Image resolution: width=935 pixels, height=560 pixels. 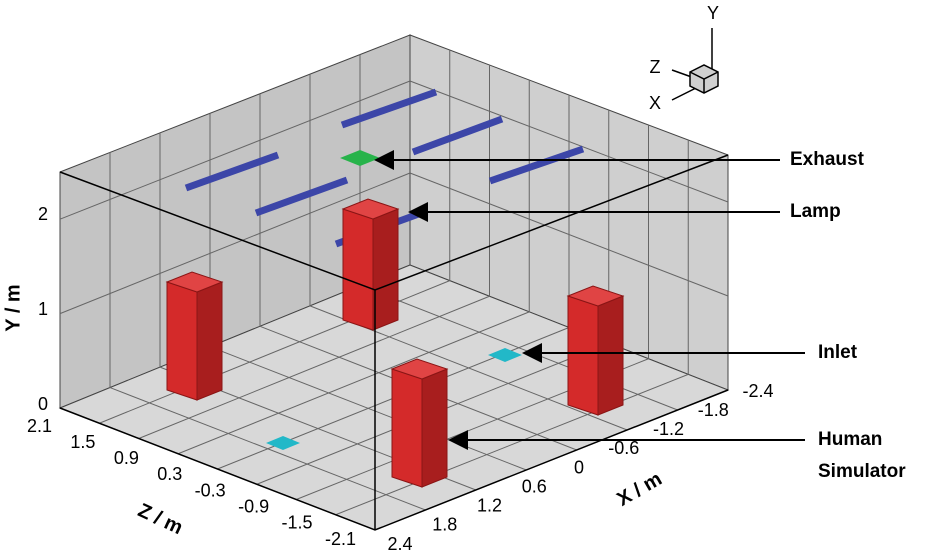 What do you see at coordinates (39, 426) in the screenshot?
I see `tick-label: 2.1` at bounding box center [39, 426].